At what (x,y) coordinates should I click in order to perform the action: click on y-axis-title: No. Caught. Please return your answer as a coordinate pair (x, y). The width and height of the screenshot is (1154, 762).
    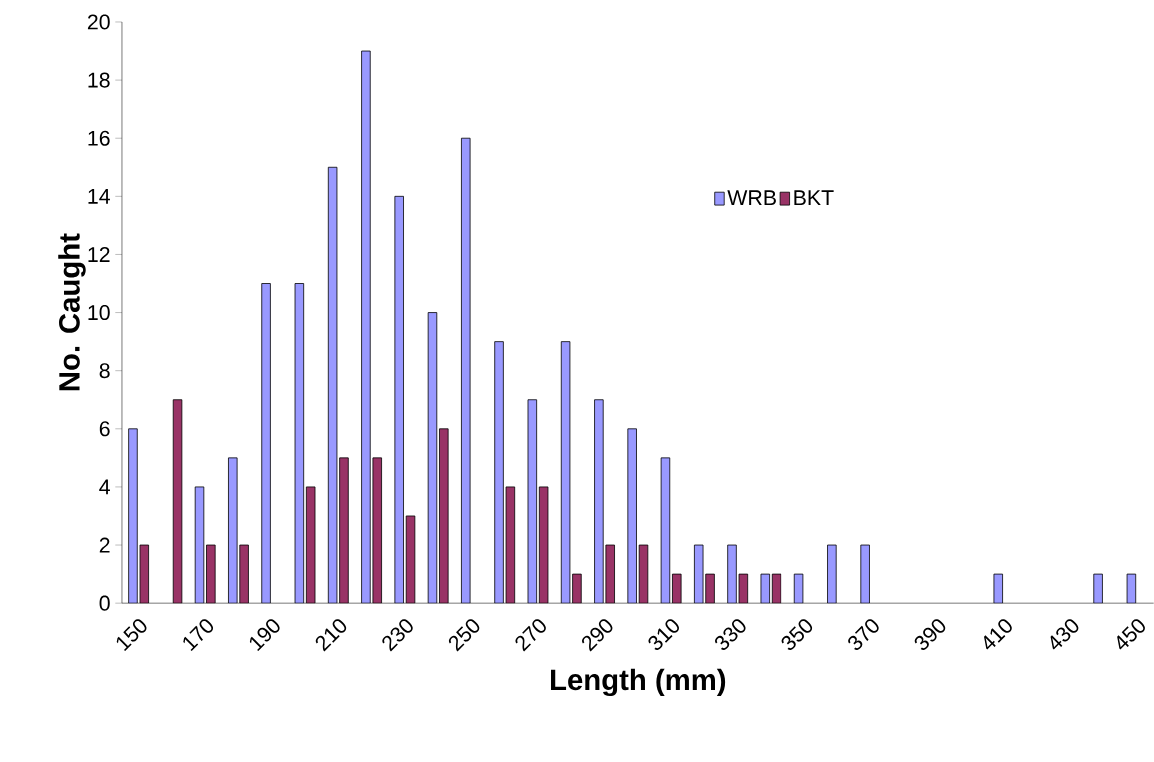
    Looking at the image, I should click on (72, 312).